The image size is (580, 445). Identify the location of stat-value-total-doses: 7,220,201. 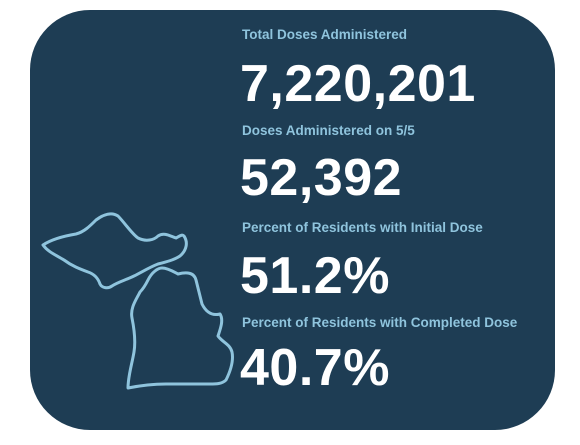
(358, 84).